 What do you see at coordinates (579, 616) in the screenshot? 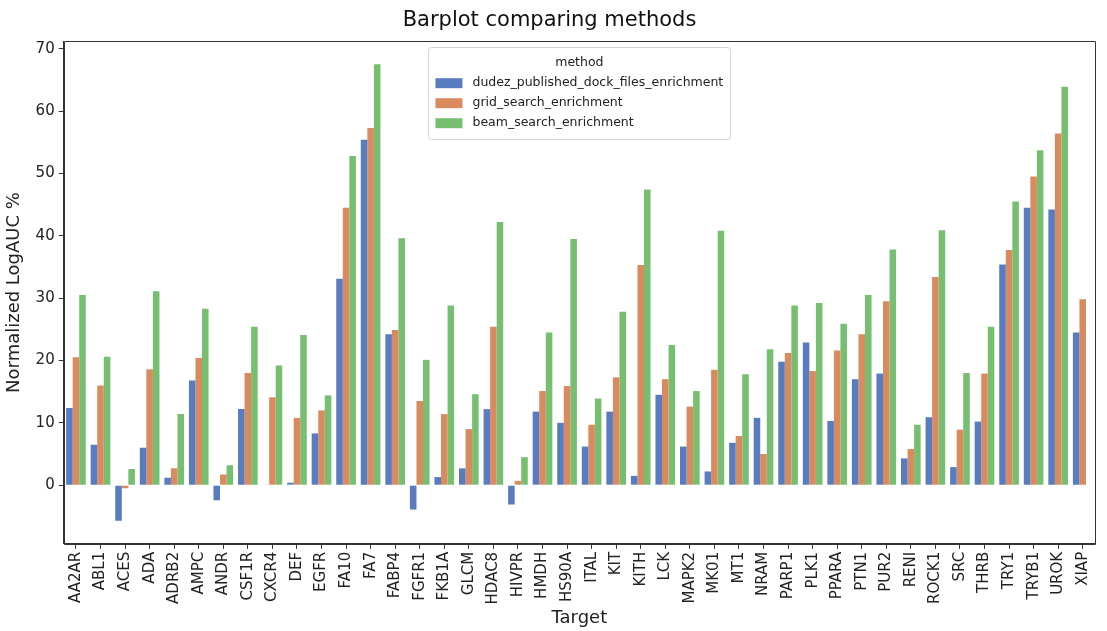
I see `x-axis-title: Target` at bounding box center [579, 616].